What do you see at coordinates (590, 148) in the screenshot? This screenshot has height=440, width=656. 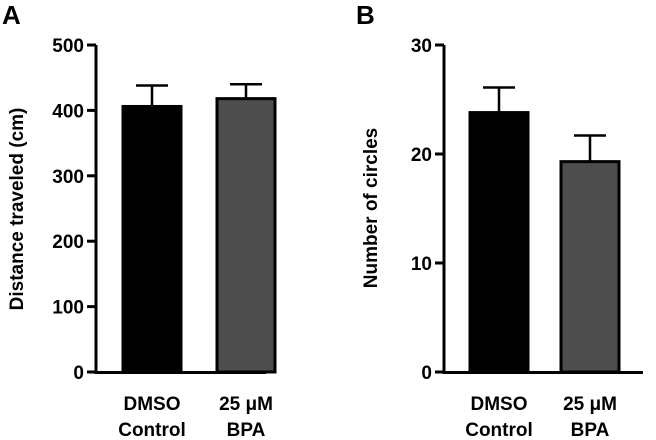 I see `panel-b-error-bar-bpa` at bounding box center [590, 148].